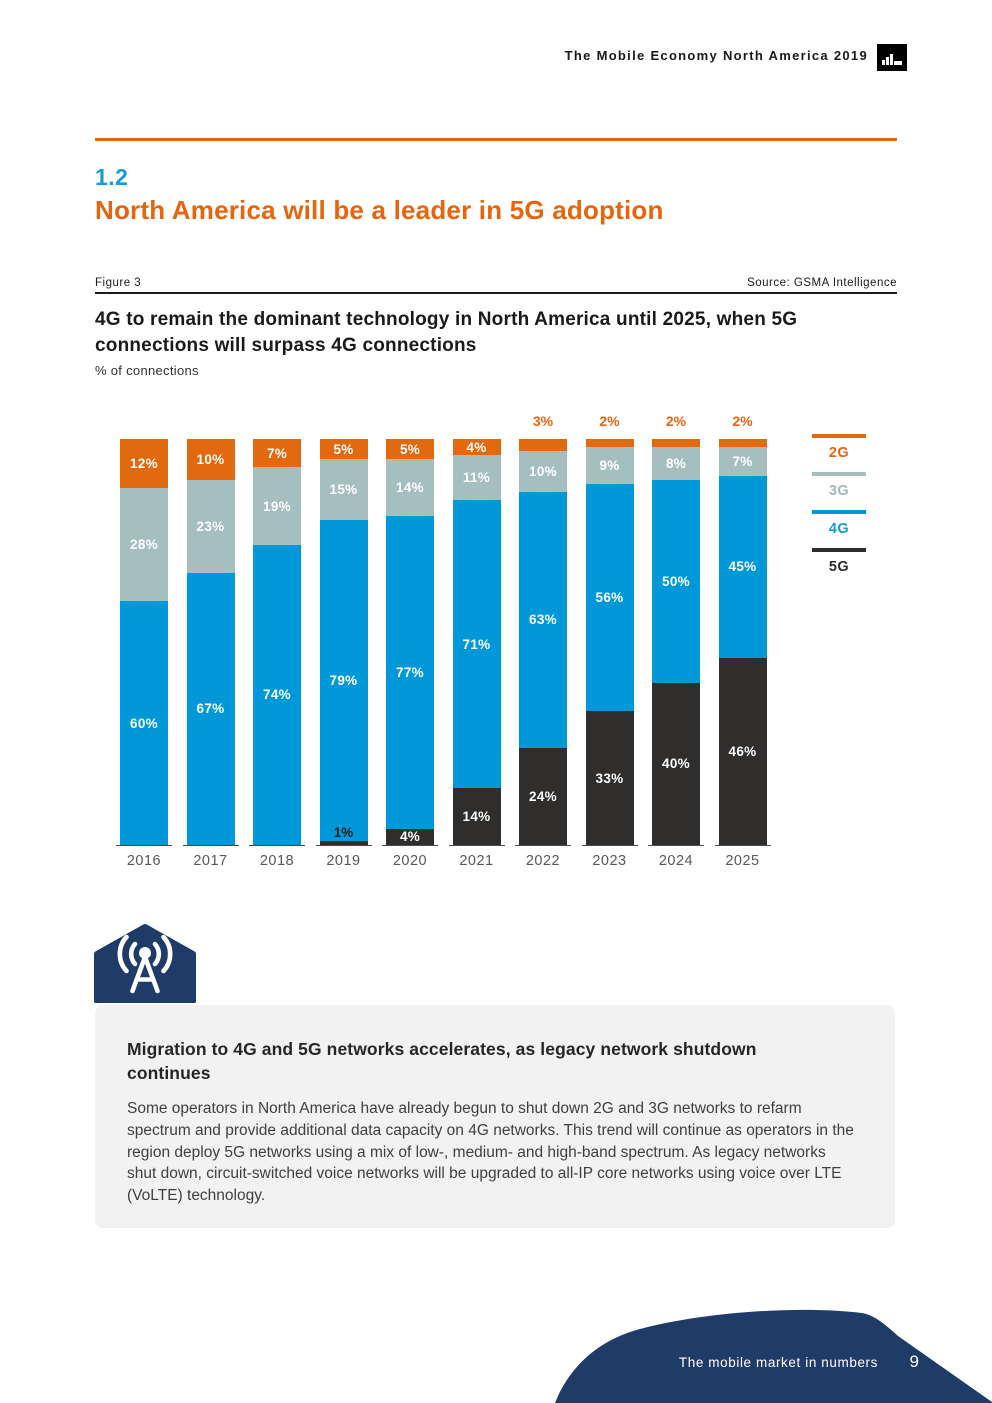 The width and height of the screenshot is (992, 1403). I want to click on x-axis-label-2022: 2022, so click(543, 861).